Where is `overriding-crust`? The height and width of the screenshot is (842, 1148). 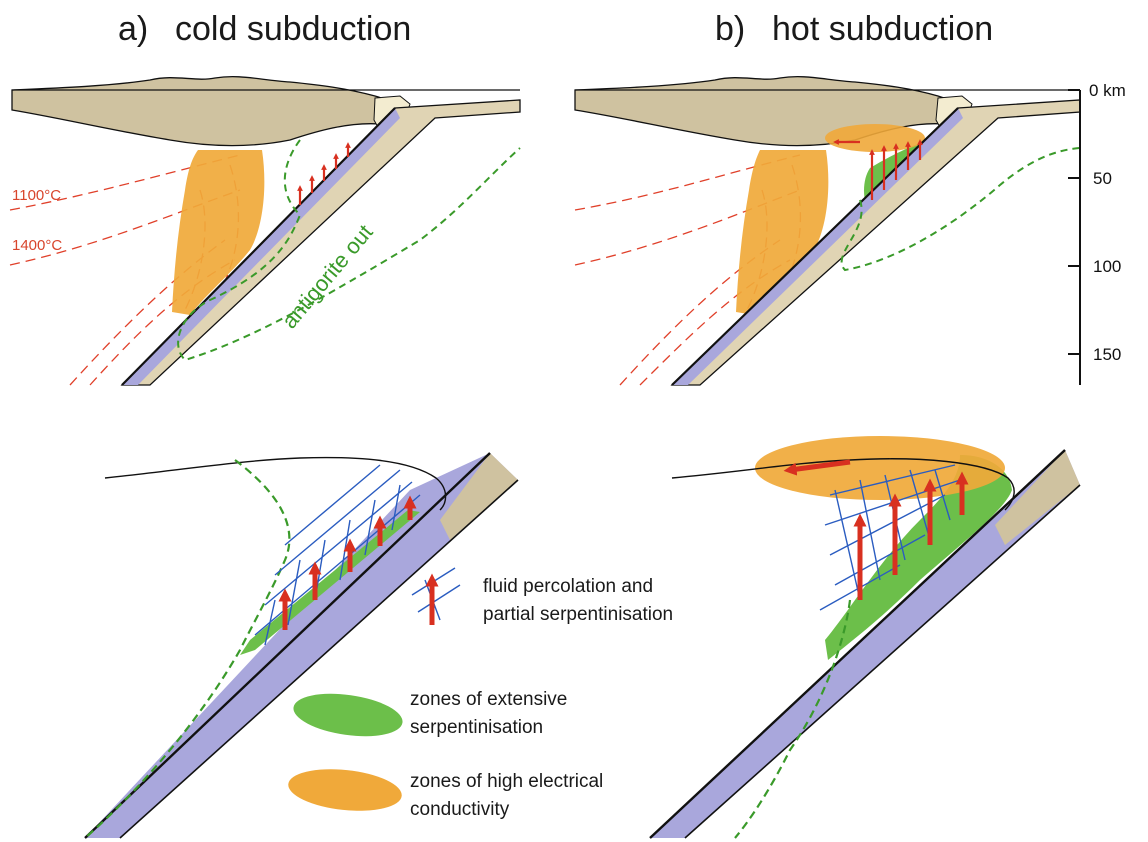 overriding-crust is located at coordinates (208, 111).